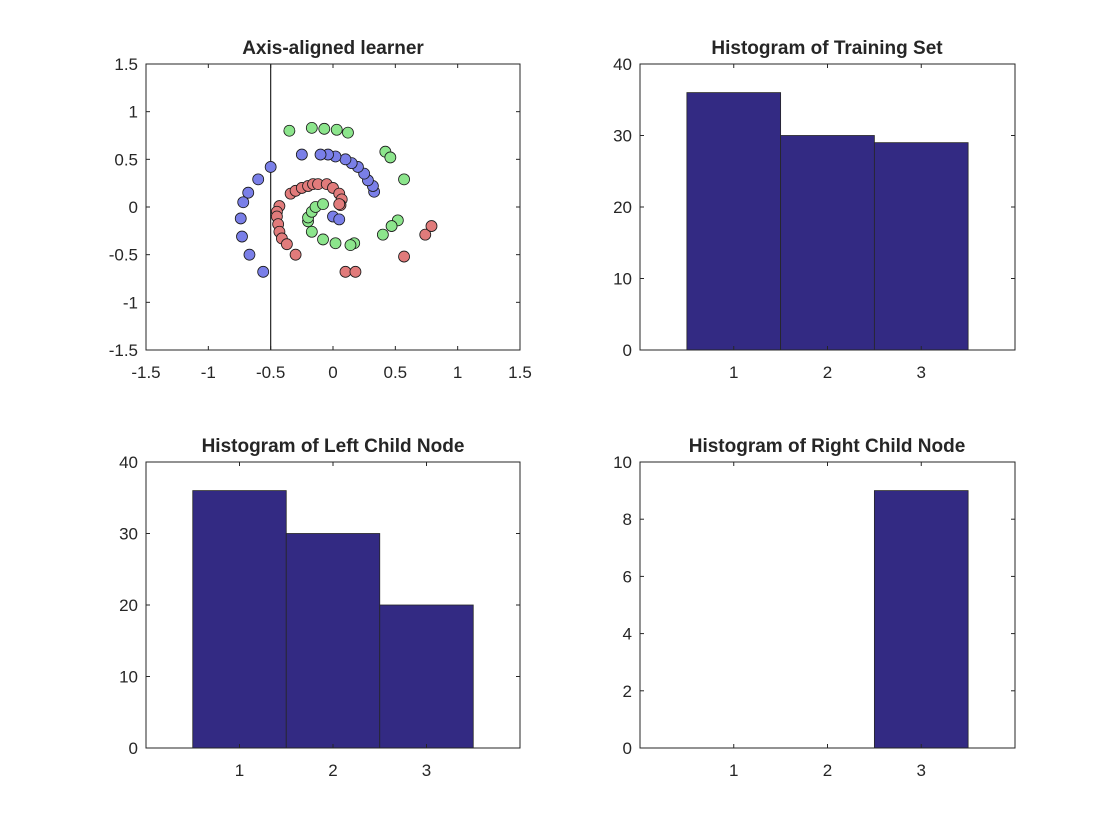 The image size is (1120, 840). Describe the element at coordinates (827, 446) in the screenshot. I see `right-child-histogram-title: Histogram of Right Child Node` at that location.